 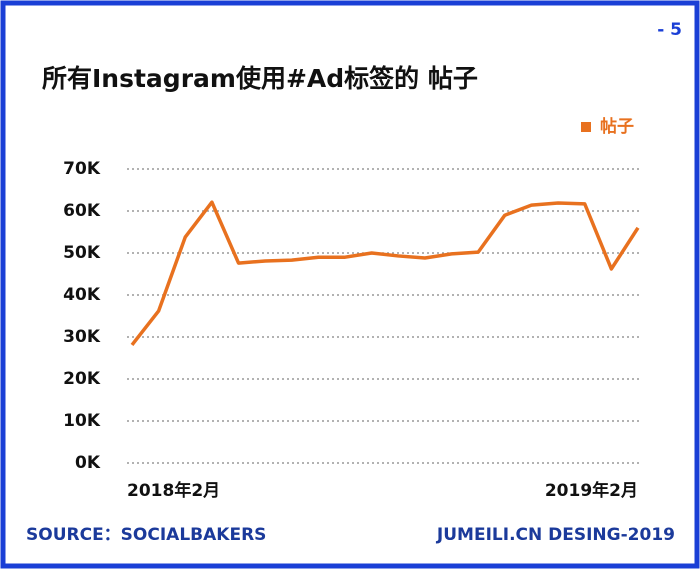 I want to click on y-tick-label: 60K, so click(x=82, y=211).